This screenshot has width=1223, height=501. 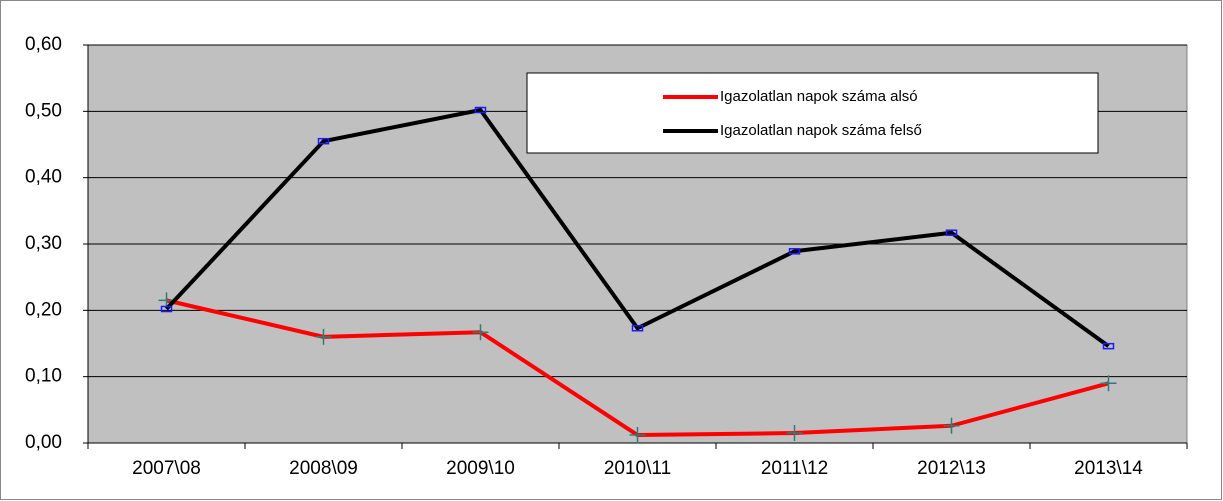 I want to click on x-tick-label: 2007\08, so click(x=166, y=468).